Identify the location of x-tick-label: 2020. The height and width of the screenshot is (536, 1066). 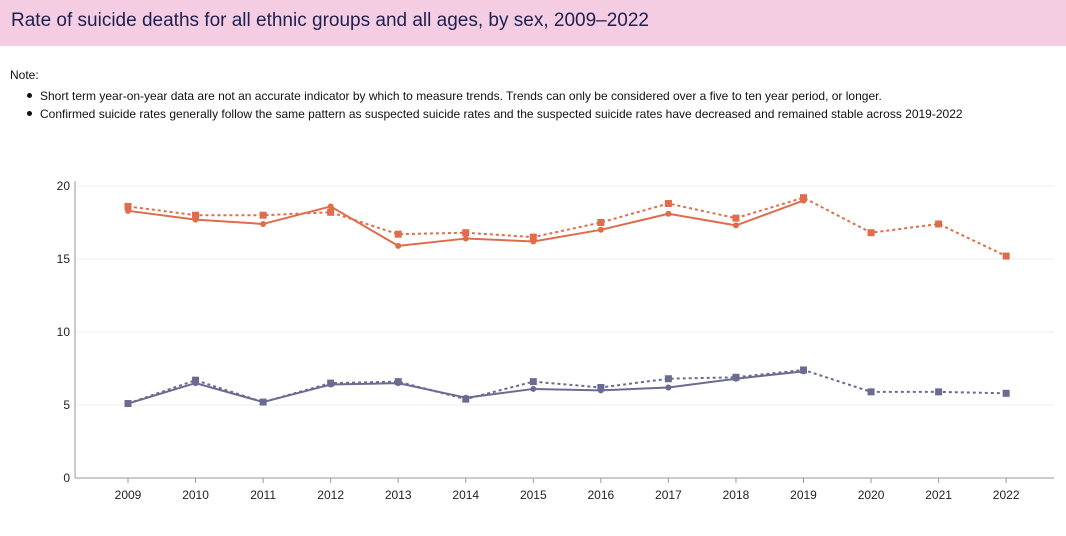
(871, 495).